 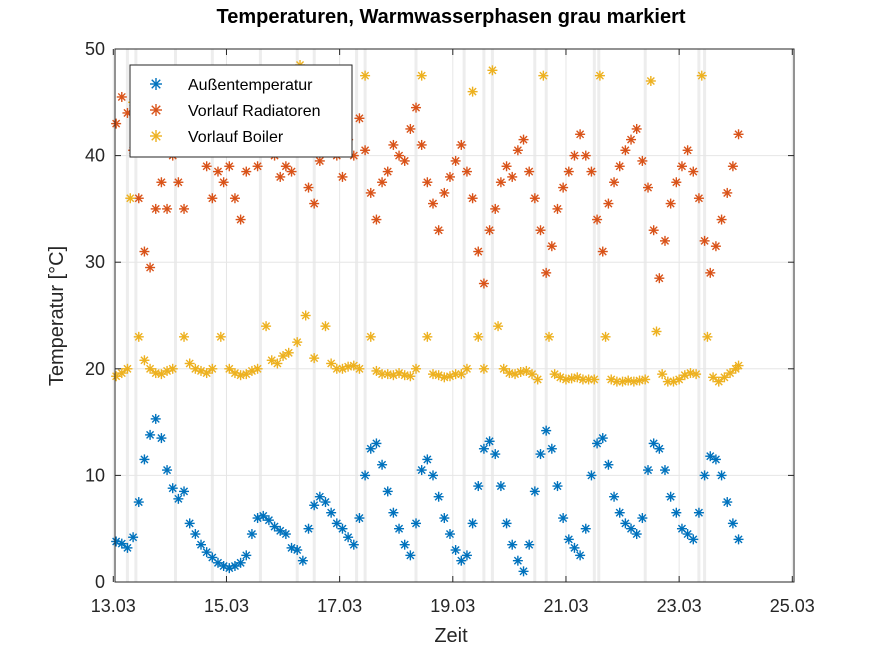 I want to click on y-tick-label-1: 10, so click(x=95, y=475).